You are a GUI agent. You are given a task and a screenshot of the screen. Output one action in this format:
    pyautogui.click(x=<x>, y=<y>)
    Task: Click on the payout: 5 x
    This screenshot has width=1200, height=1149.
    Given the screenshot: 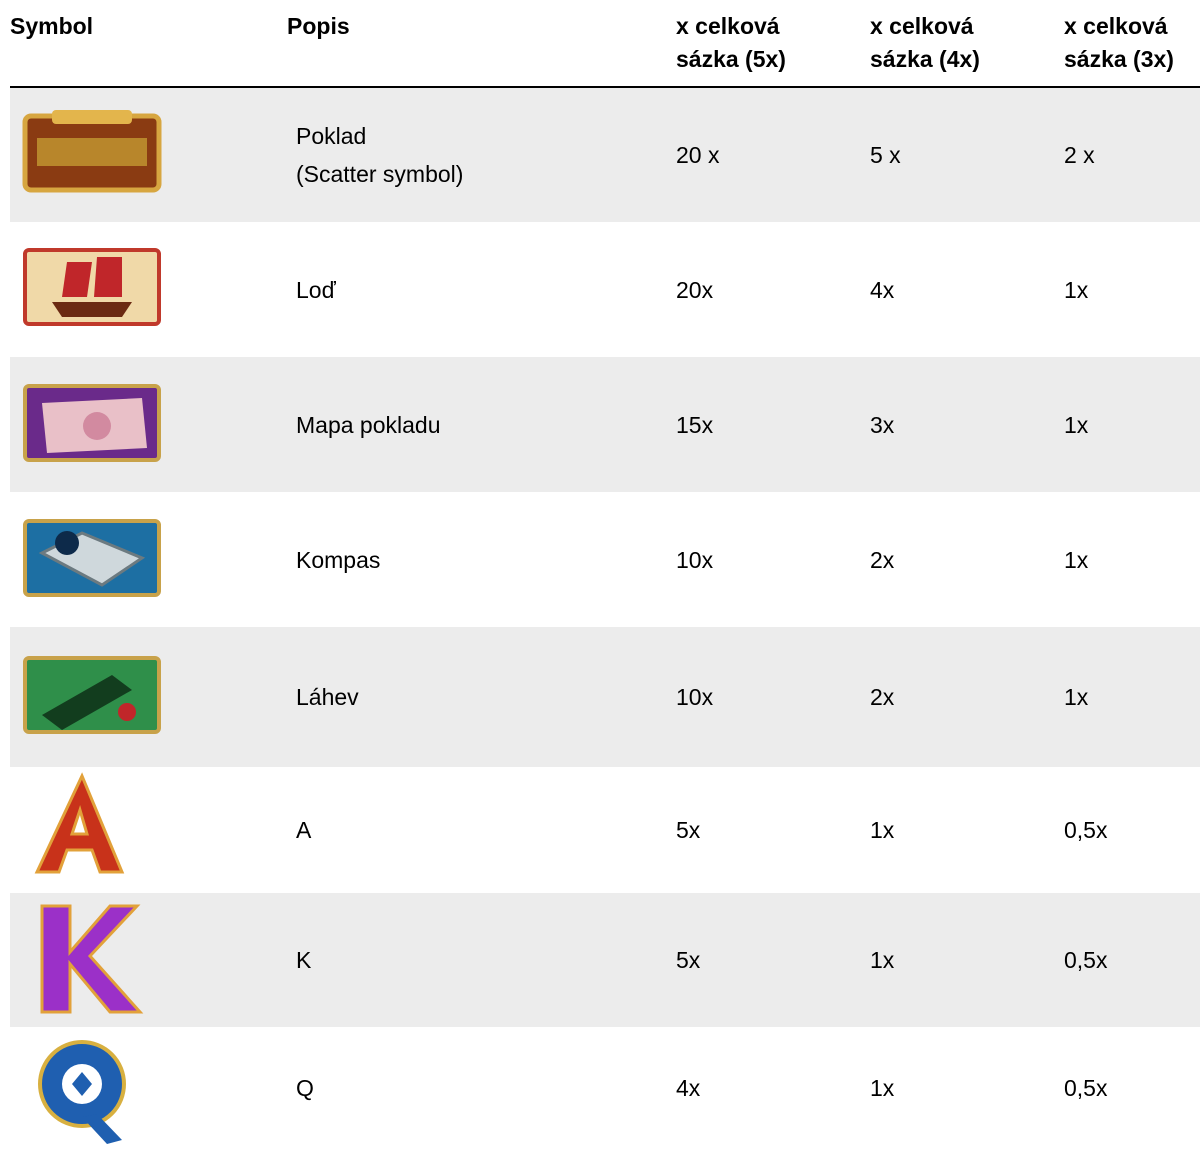 What is the action you would take?
    pyautogui.click(x=885, y=155)
    